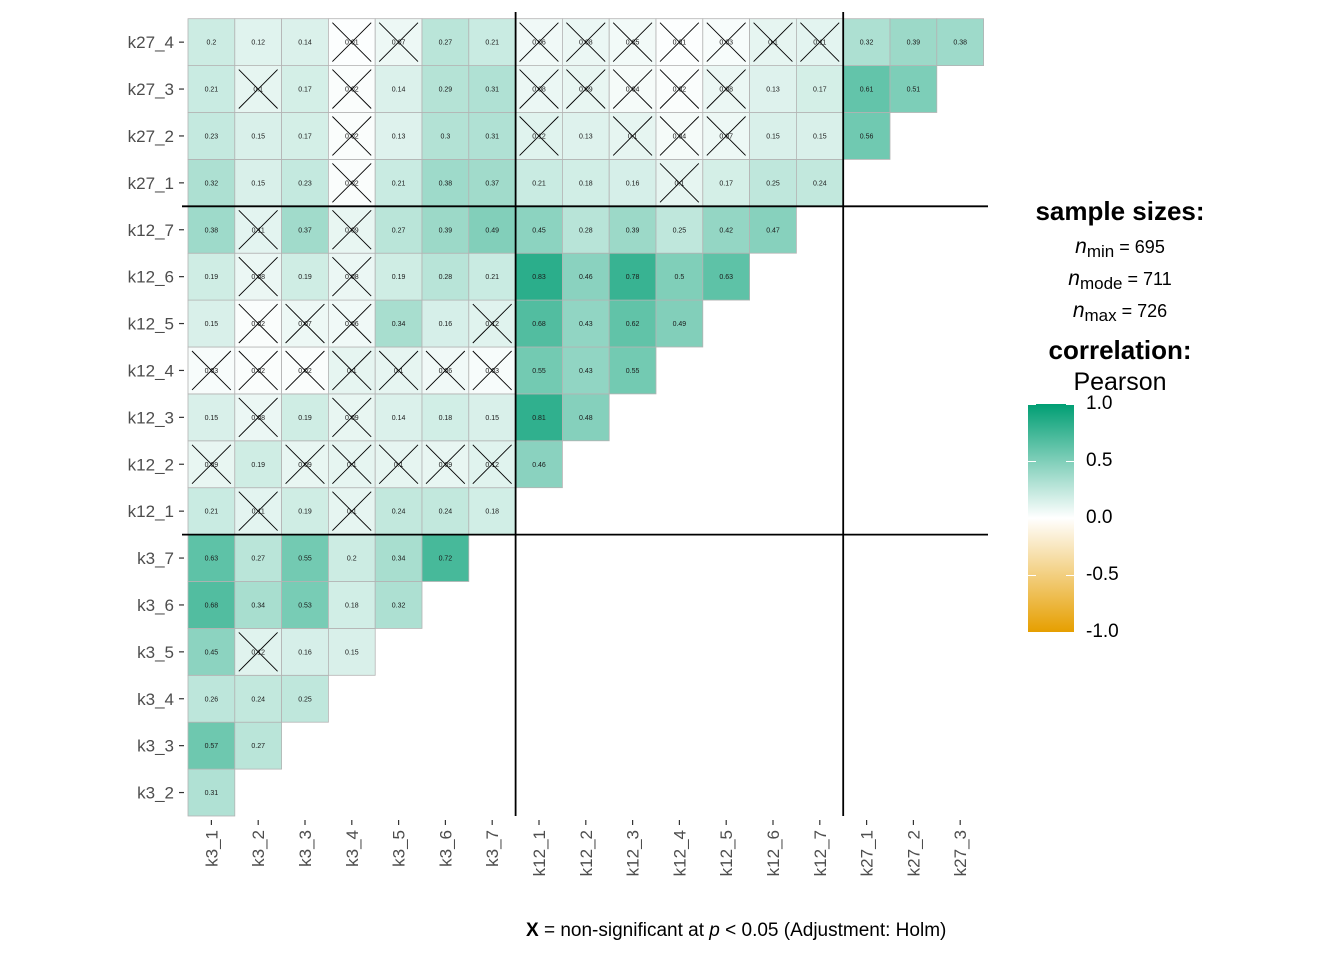 The width and height of the screenshot is (1344, 960). Describe the element at coordinates (714, 930) in the screenshot. I see `caption-p: p` at that location.